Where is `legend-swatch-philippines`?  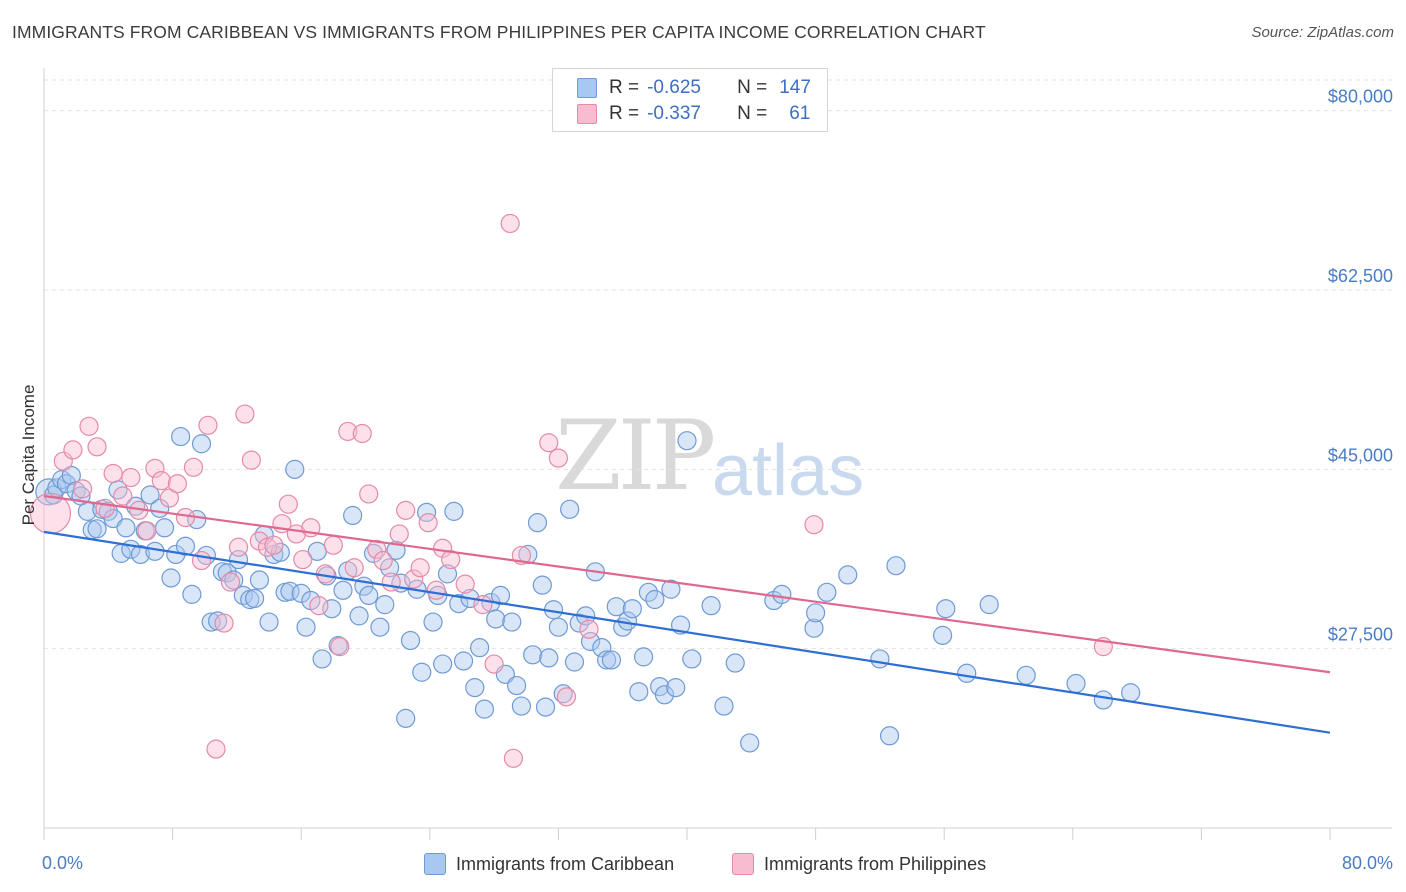 legend-swatch-philippines is located at coordinates (587, 114).